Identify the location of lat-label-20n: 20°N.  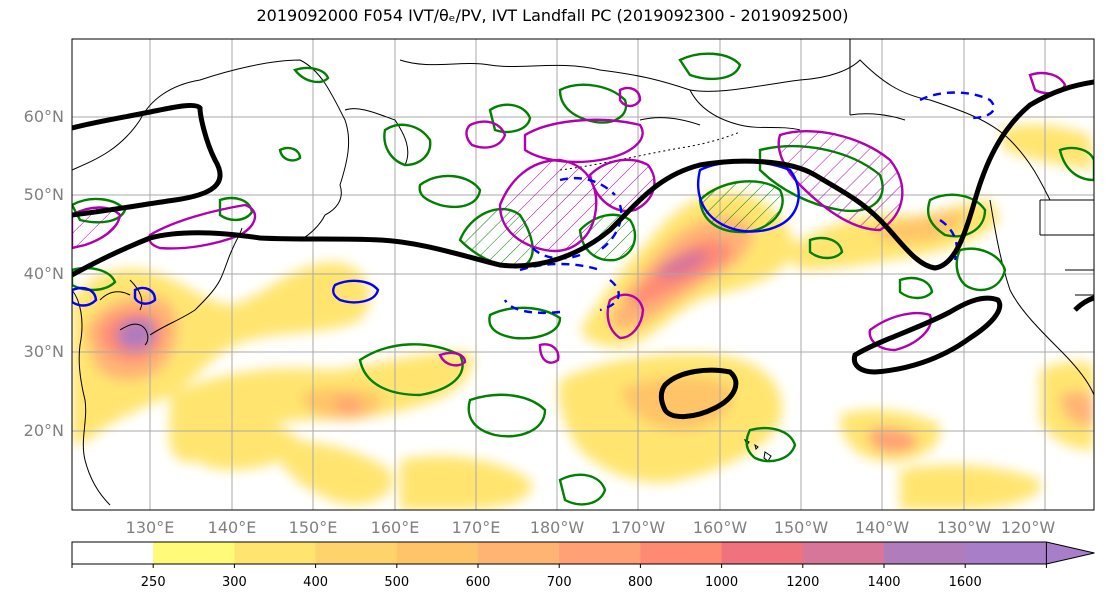
(43, 430).